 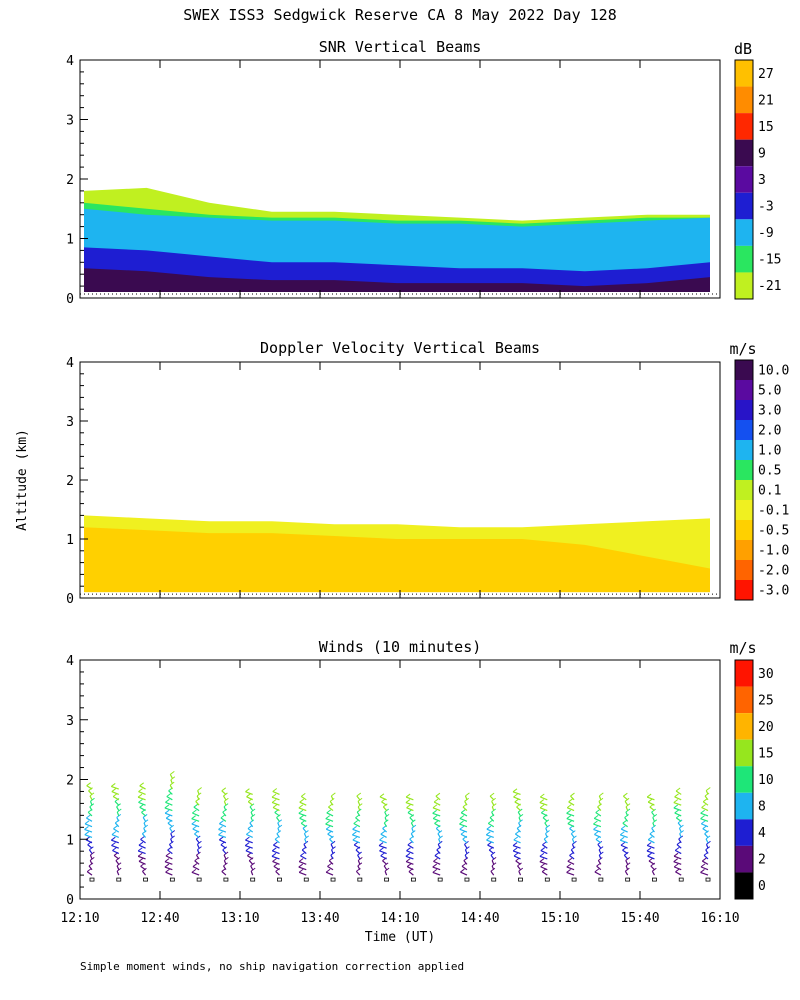 I want to click on field-layer, so click(x=397, y=560).